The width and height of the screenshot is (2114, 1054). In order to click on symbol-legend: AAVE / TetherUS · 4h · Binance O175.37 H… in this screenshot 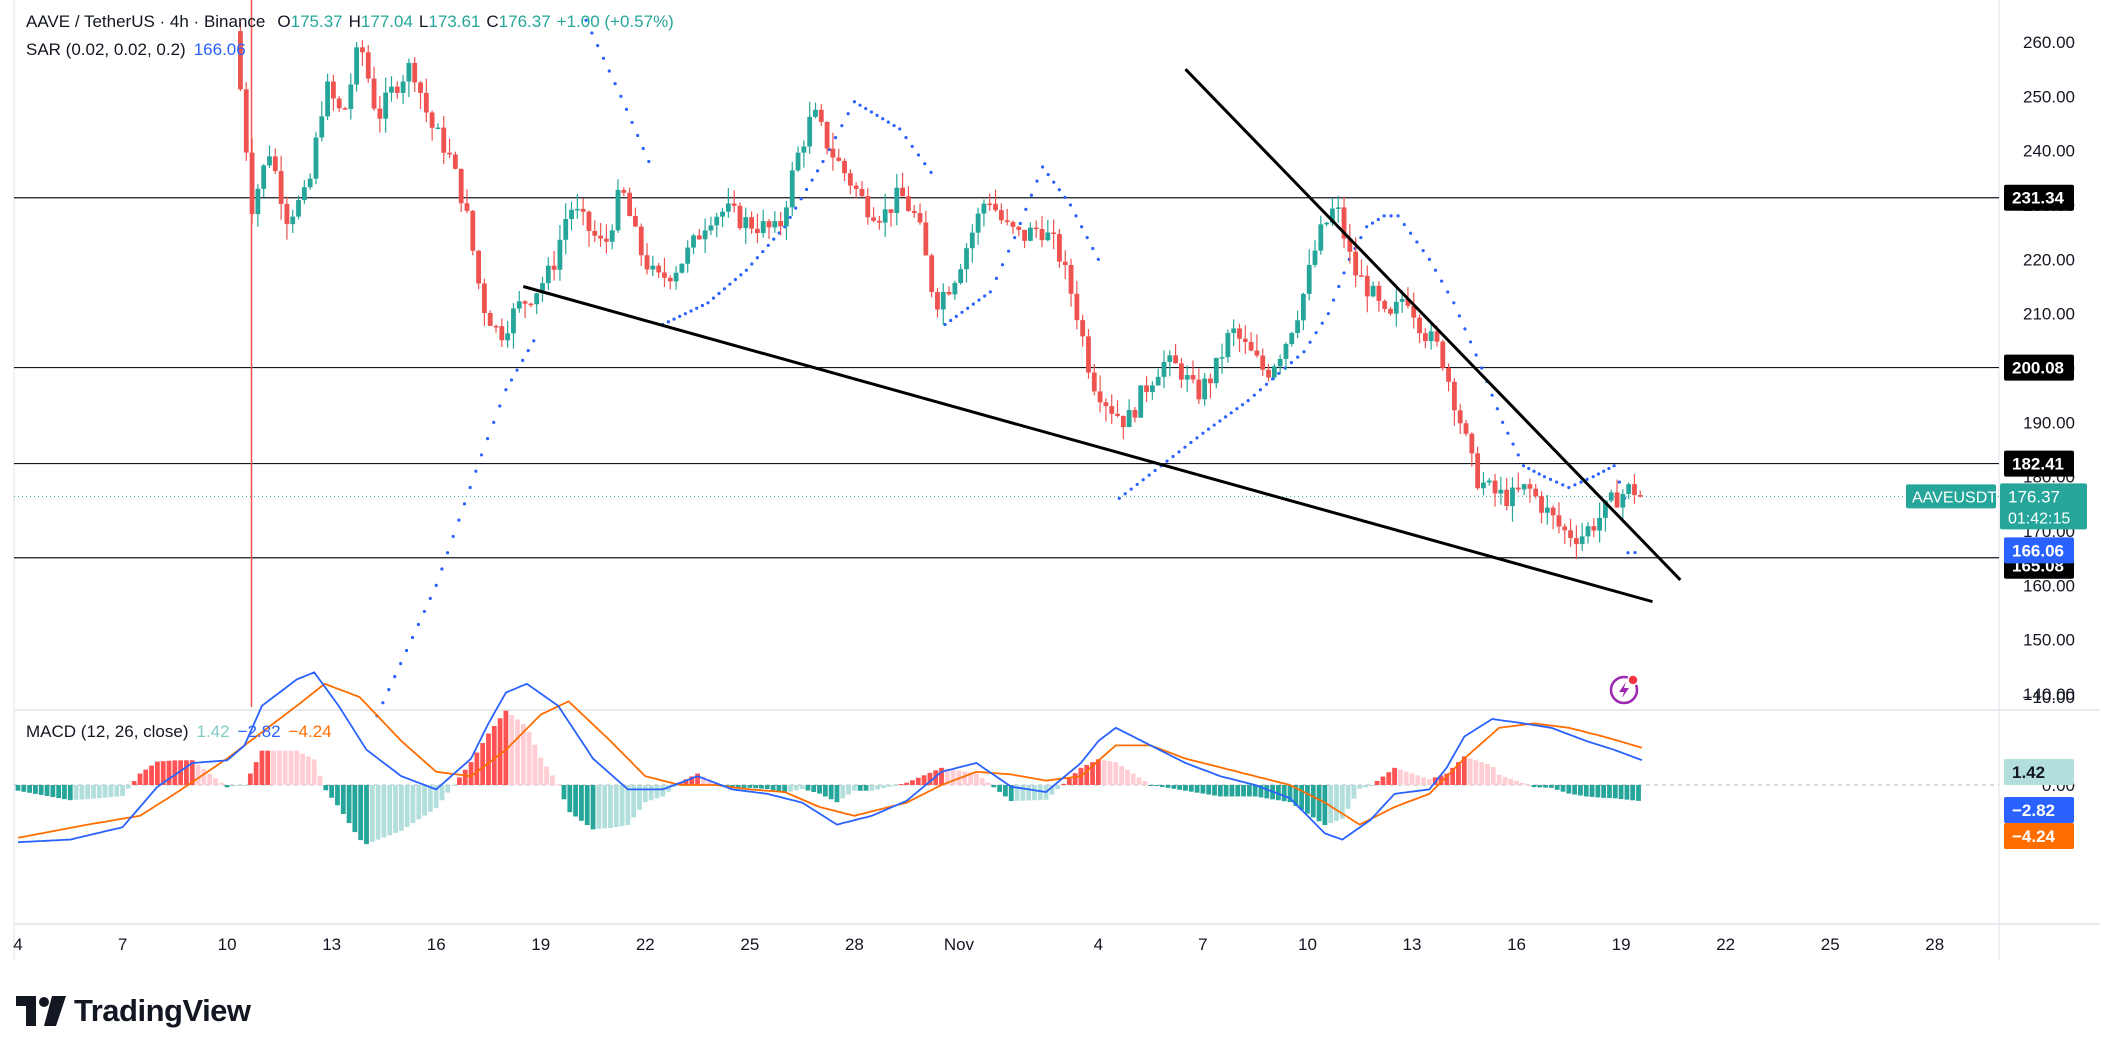, I will do `click(350, 22)`.